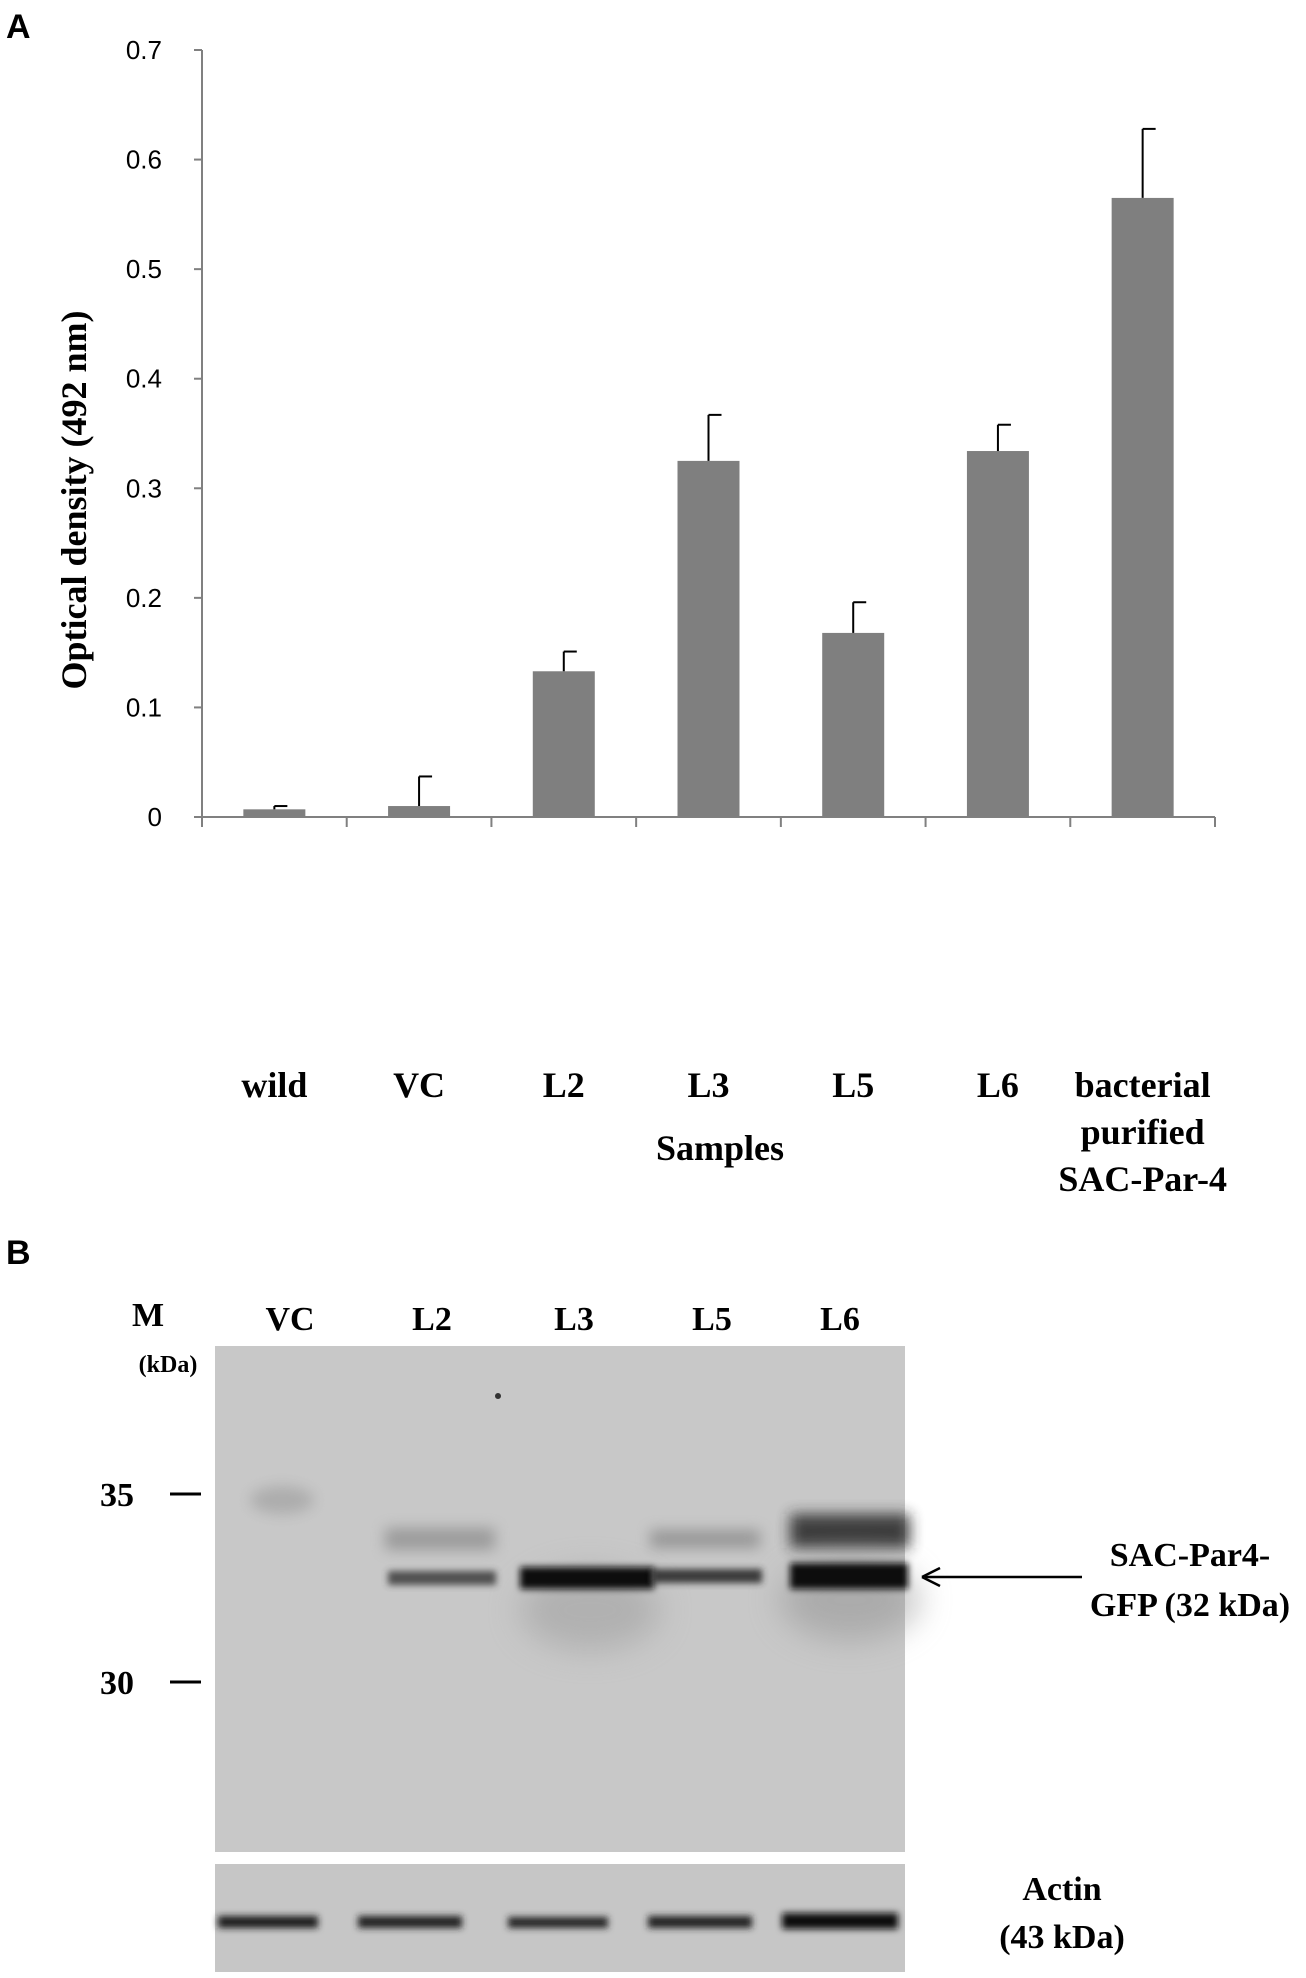 The width and height of the screenshot is (1306, 1978). I want to click on actin-band-l6, so click(840, 1921).